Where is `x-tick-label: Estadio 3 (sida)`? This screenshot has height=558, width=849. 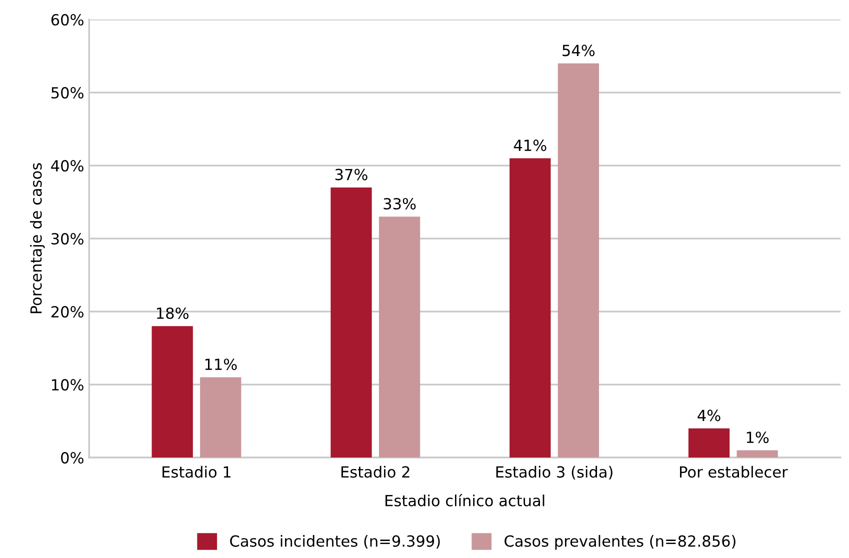
x-tick-label: Estadio 3 (sida) is located at coordinates (554, 473).